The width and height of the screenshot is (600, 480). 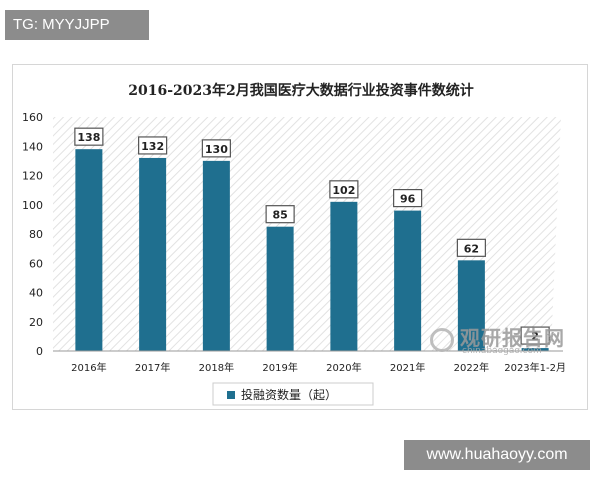 I want to click on data-label: 96, so click(x=408, y=199).